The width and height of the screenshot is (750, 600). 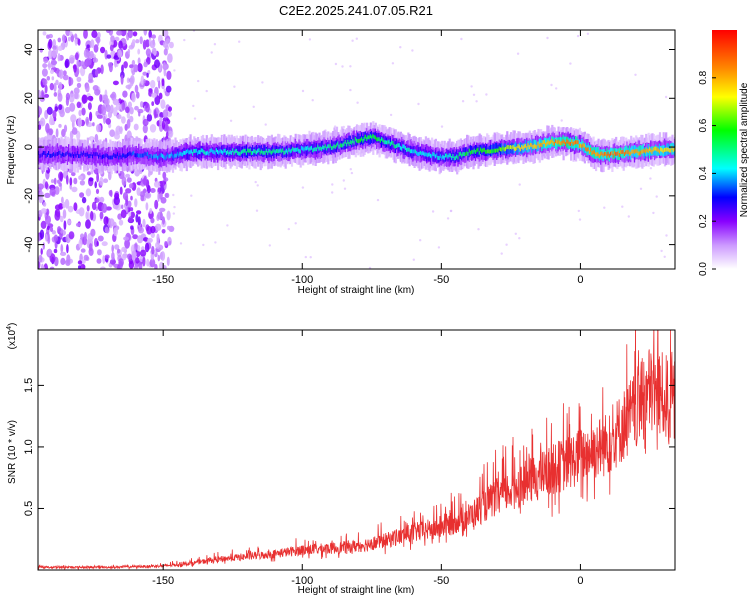 I want to click on snr-scale-label: (x10, so click(x=12, y=339).